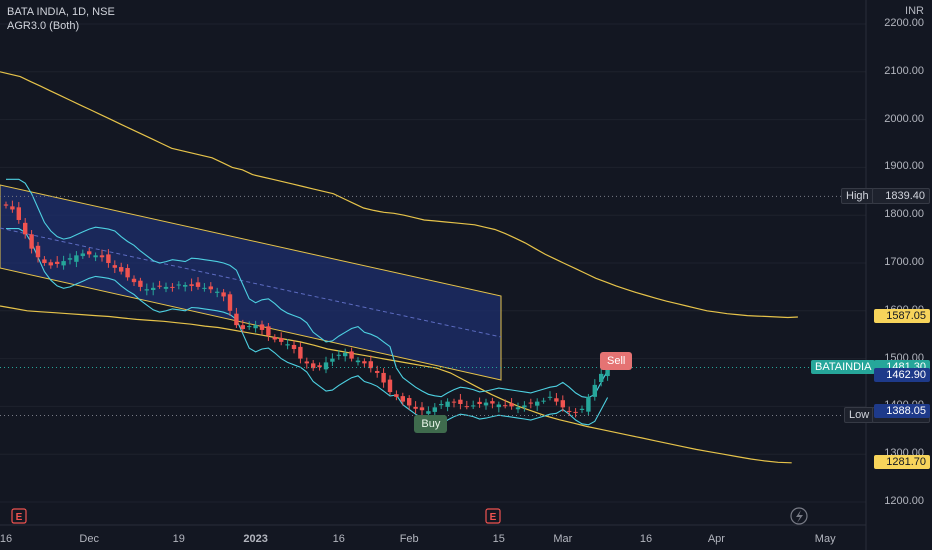 This screenshot has height=550, width=932. Describe the element at coordinates (616, 360) in the screenshot. I see `sell-signal: Sell` at that location.